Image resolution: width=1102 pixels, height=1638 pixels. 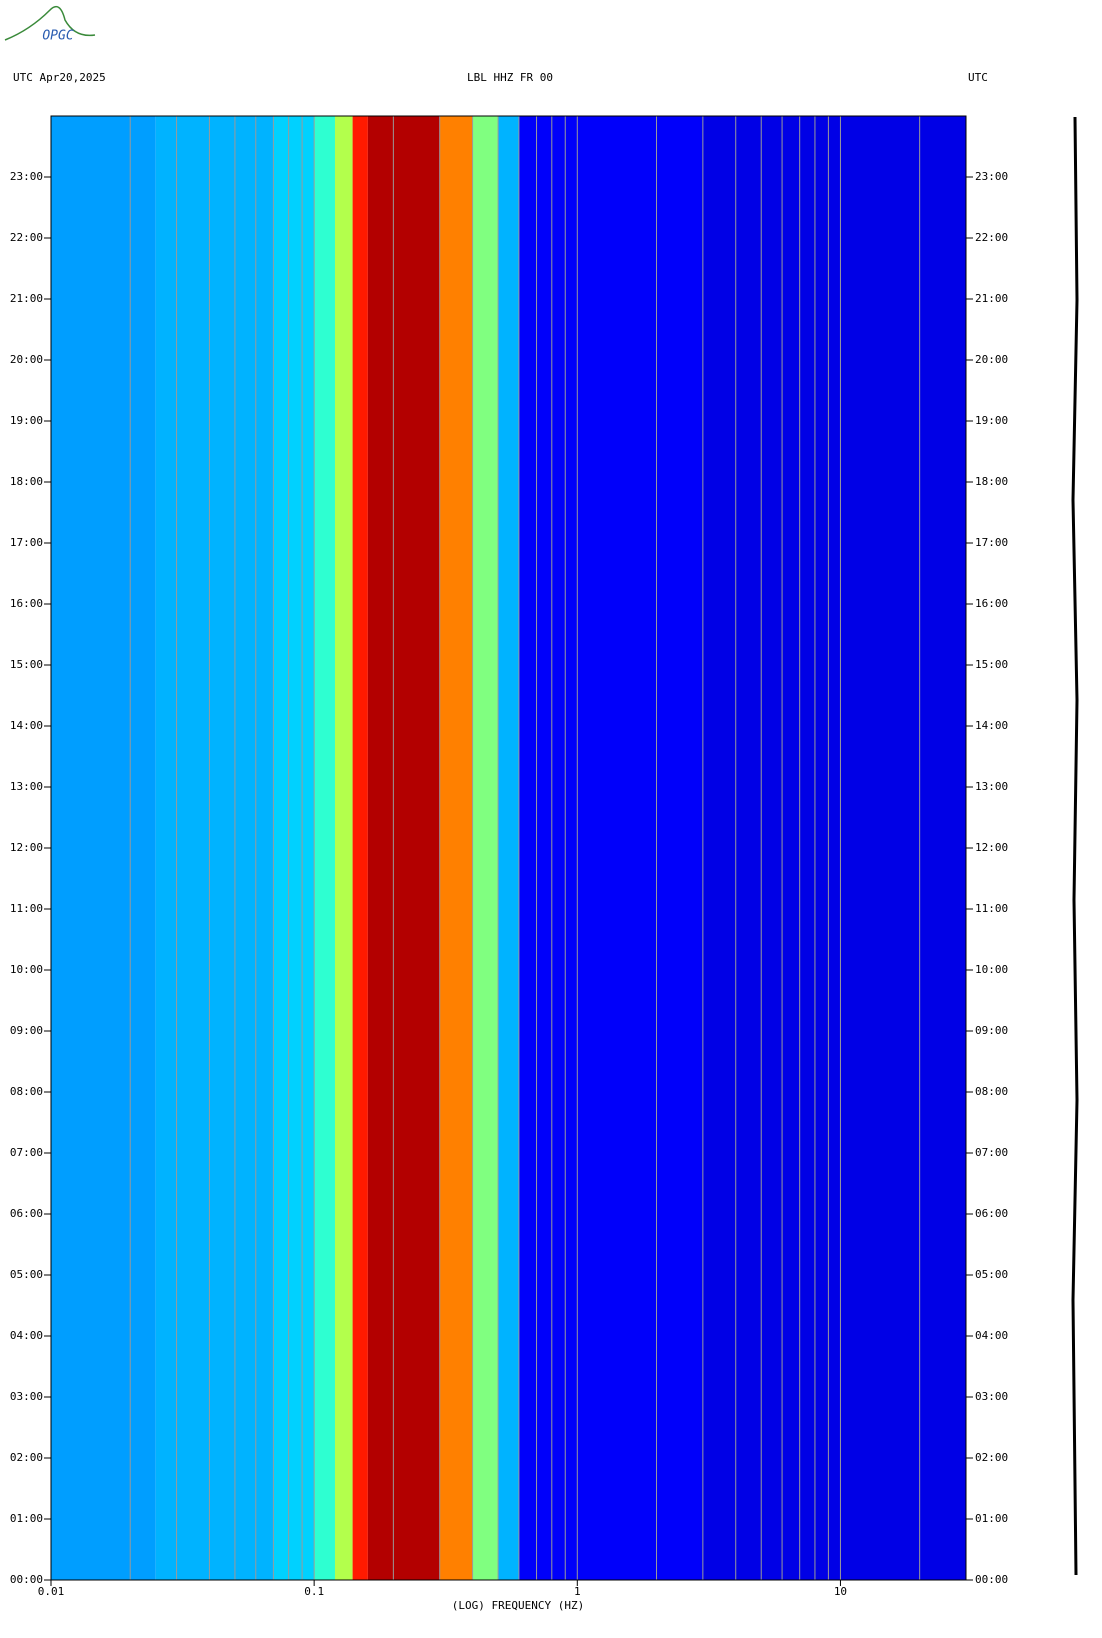 I want to click on x-tick-label: 0.1, so click(x=314, y=1591).